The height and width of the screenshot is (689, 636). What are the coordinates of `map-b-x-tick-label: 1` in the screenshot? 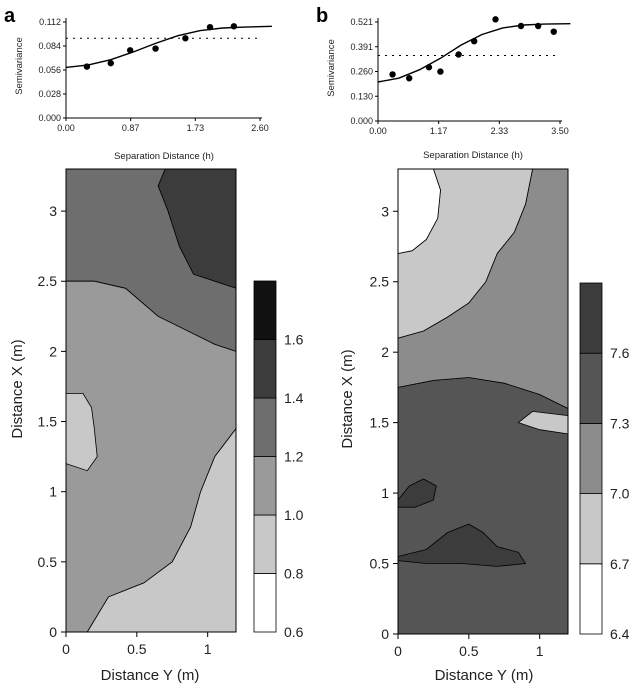 It's located at (540, 651).